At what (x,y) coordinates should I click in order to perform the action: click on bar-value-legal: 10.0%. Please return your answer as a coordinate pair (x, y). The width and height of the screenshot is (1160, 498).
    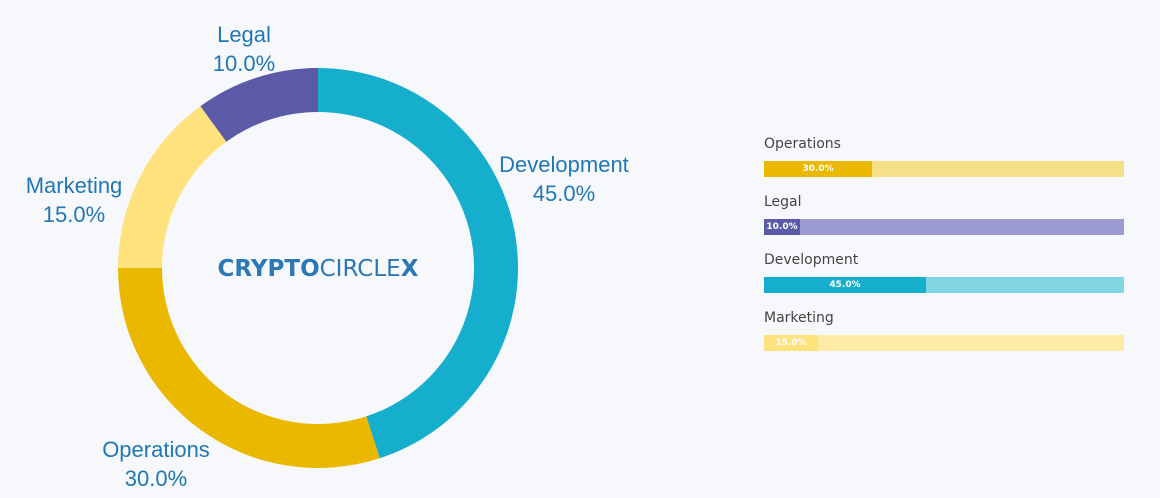
    Looking at the image, I should click on (782, 227).